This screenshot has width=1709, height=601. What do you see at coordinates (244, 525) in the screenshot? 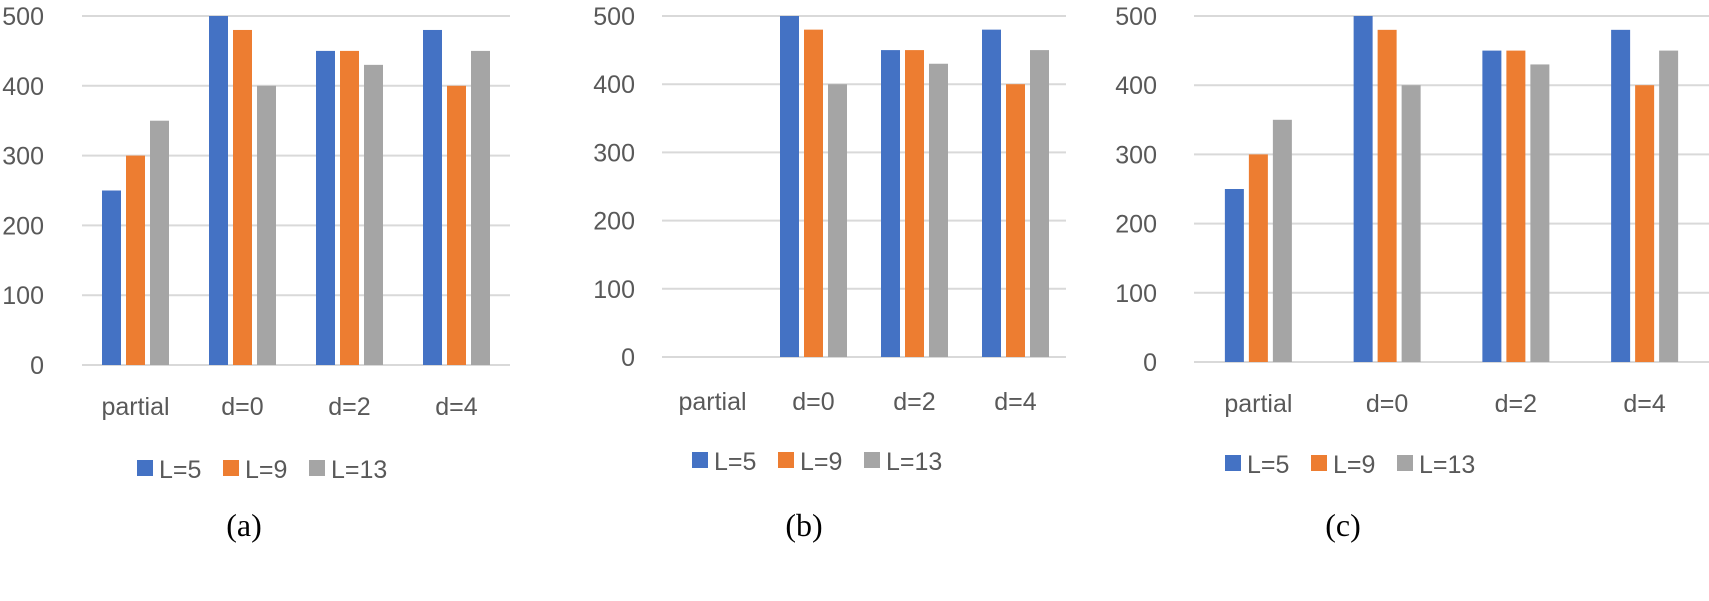
I see `chart-caption: (a)` at bounding box center [244, 525].